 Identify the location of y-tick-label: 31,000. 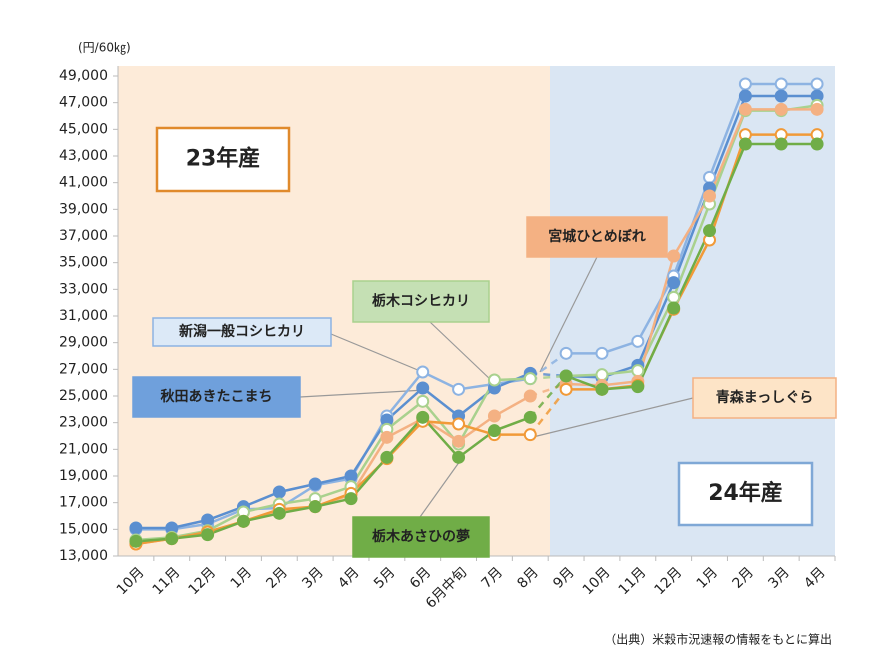
(83, 316).